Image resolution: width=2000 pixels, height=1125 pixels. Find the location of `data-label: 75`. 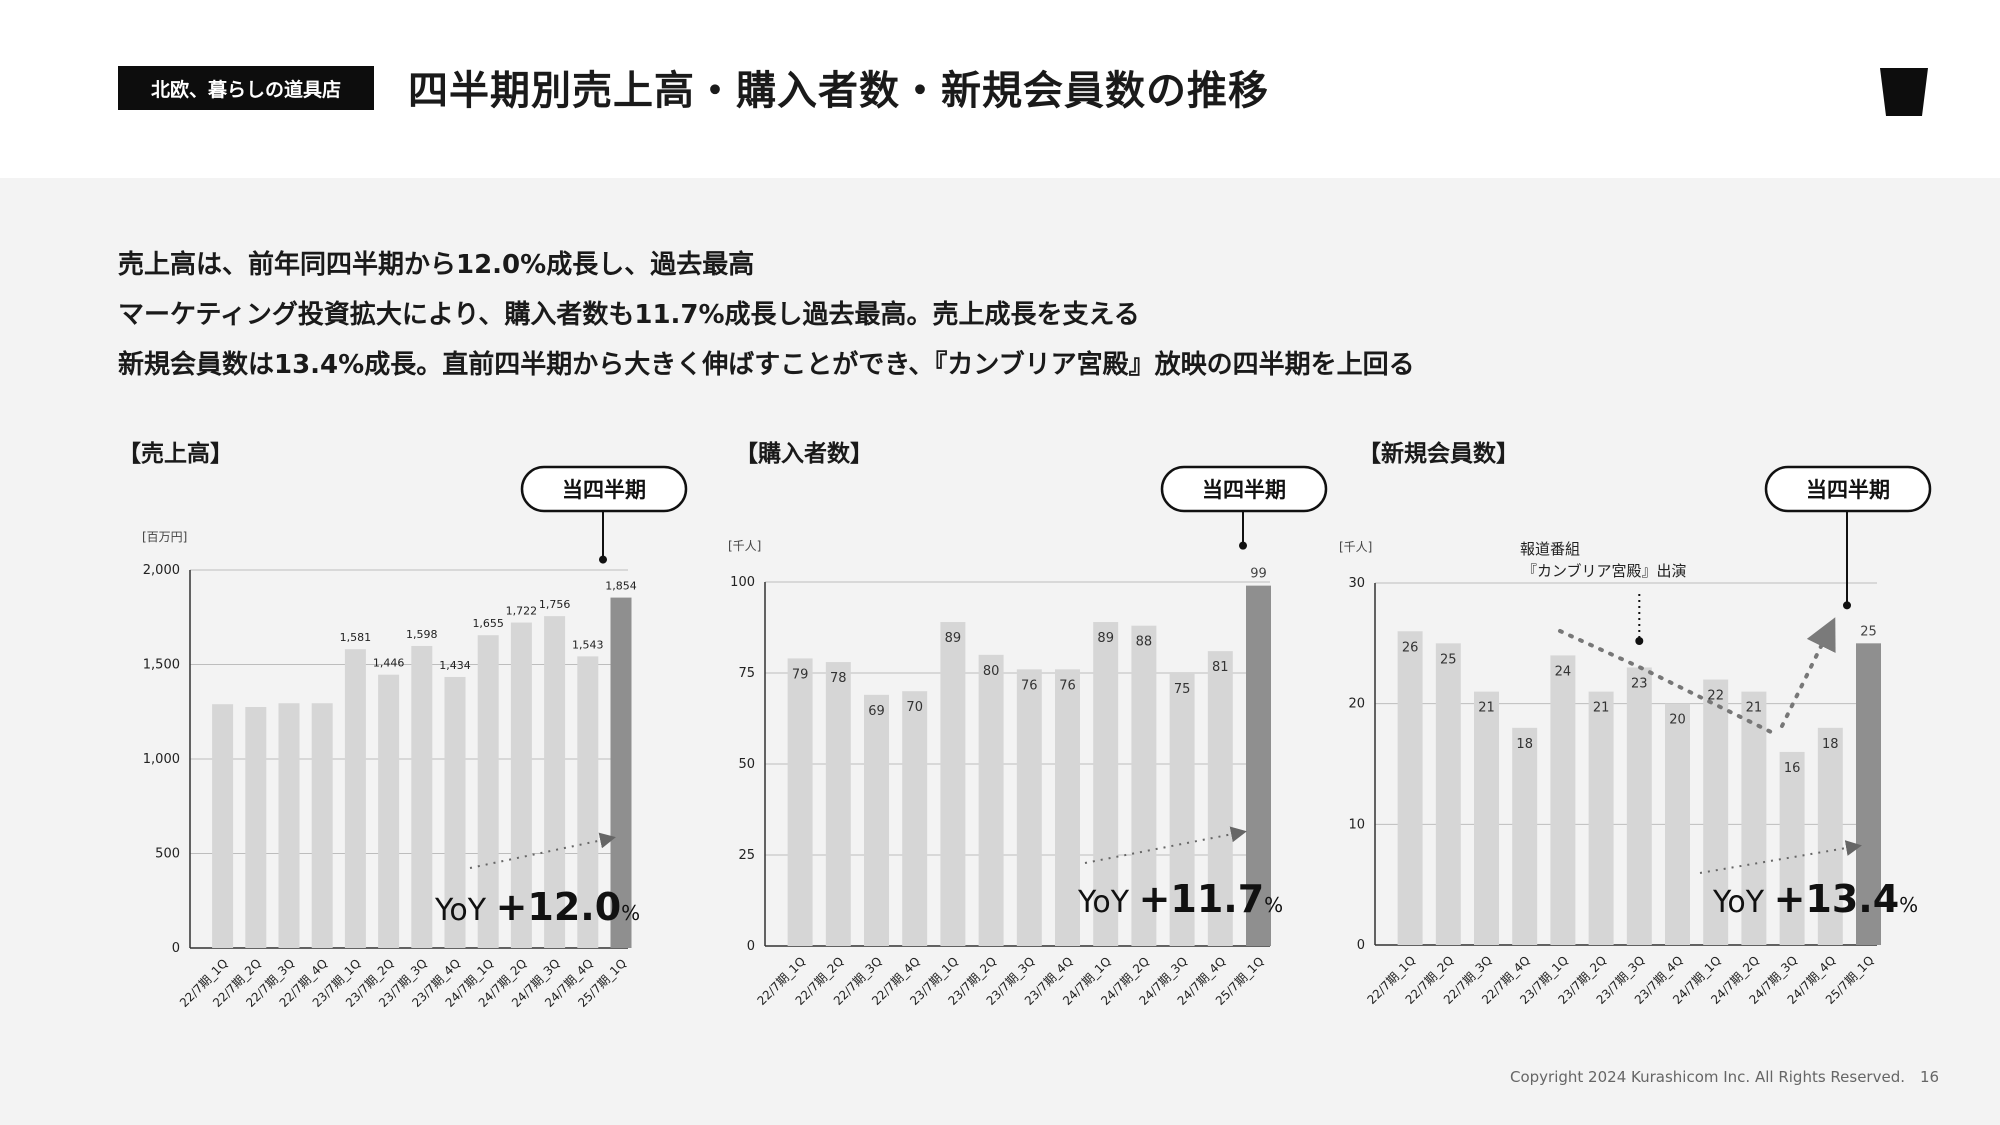

data-label: 75 is located at coordinates (1182, 689).